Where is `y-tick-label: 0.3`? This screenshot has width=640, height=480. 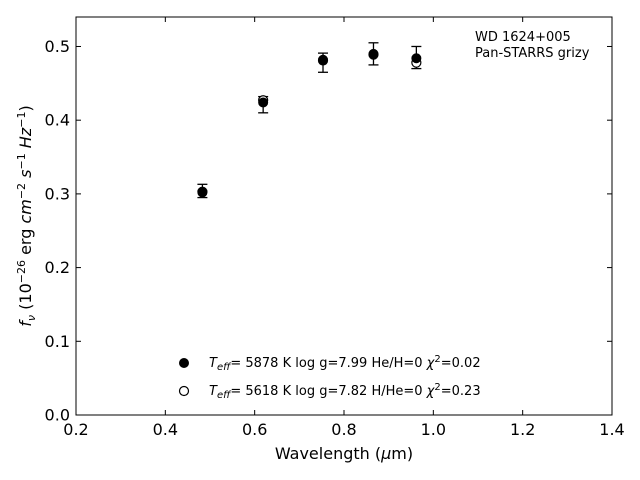
y-tick-label: 0.3 is located at coordinates (57, 193).